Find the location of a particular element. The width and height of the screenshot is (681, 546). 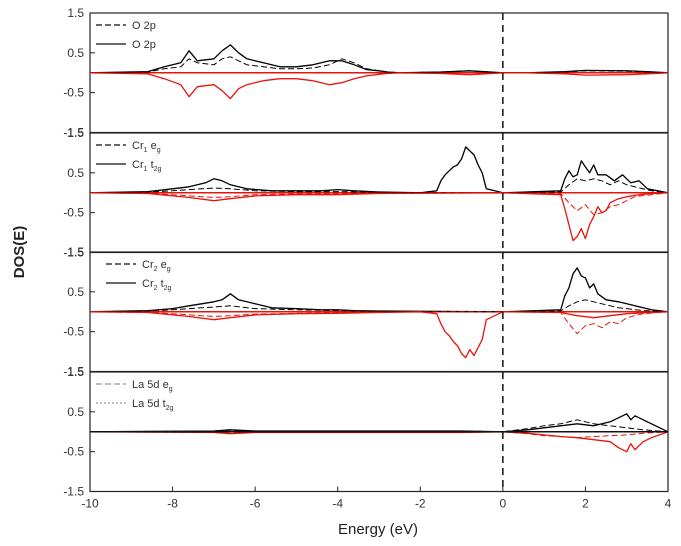

x-axis: -10 -8 -6 -4 -2 0 2 4 is located at coordinates (376, 498).